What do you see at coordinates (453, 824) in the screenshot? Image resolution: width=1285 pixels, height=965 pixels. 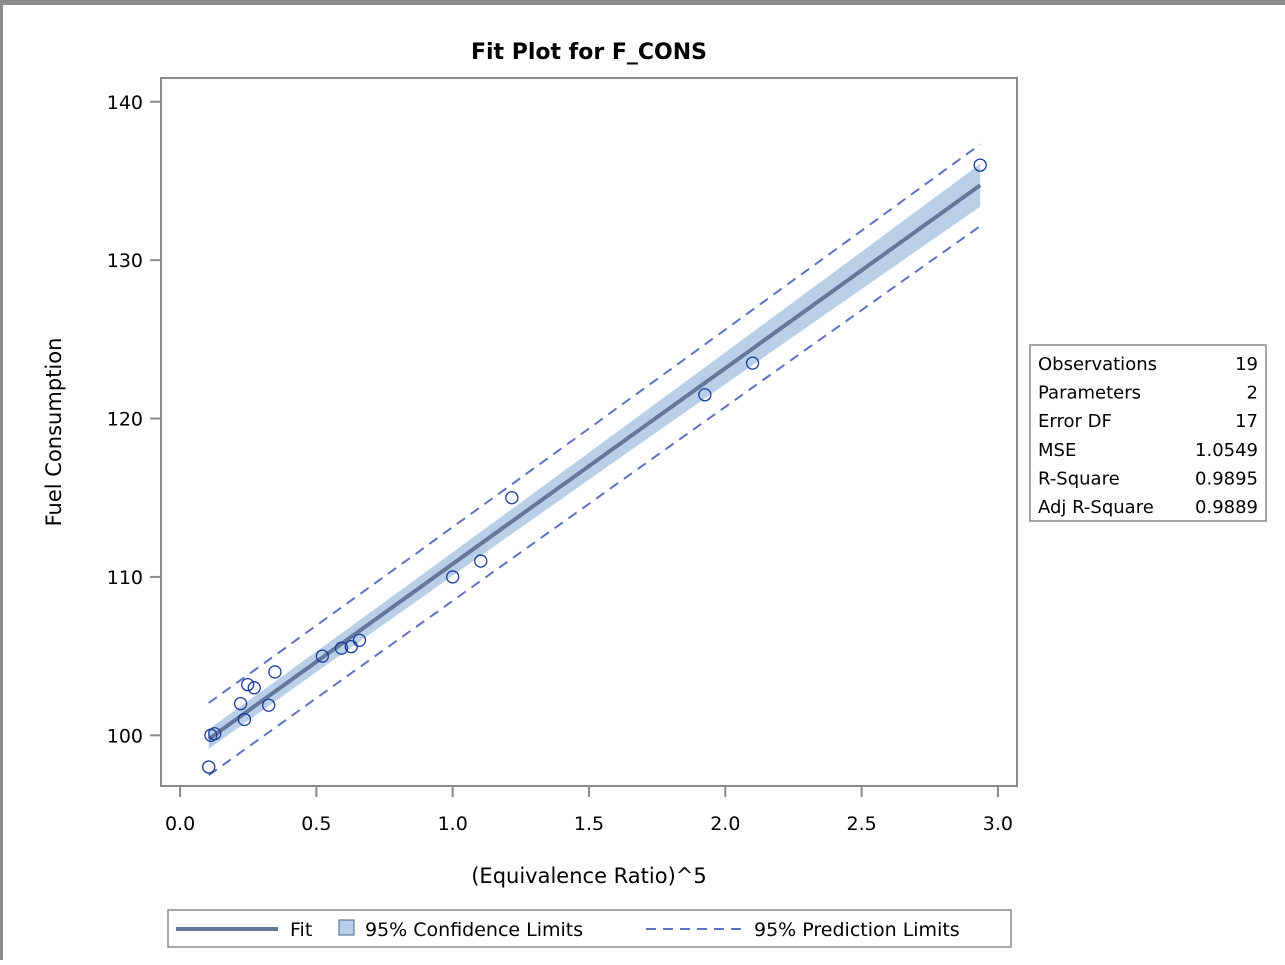 I see `x-tick-label: 1.0` at bounding box center [453, 824].